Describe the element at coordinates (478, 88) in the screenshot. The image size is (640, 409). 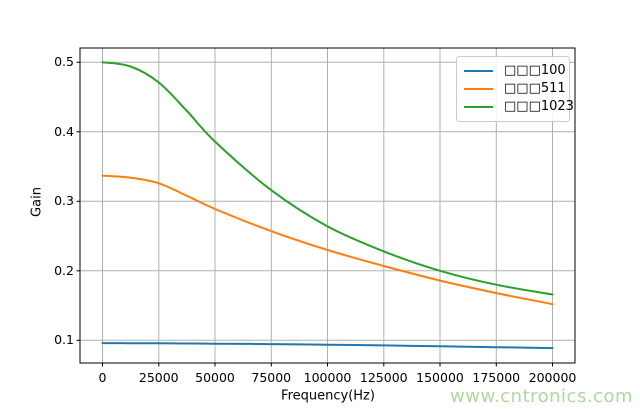
I see `legend-line-sample-orange` at that location.